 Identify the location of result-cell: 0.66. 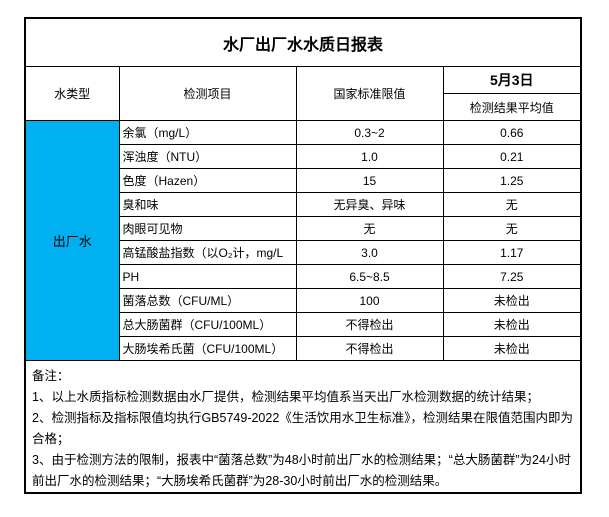
(512, 132).